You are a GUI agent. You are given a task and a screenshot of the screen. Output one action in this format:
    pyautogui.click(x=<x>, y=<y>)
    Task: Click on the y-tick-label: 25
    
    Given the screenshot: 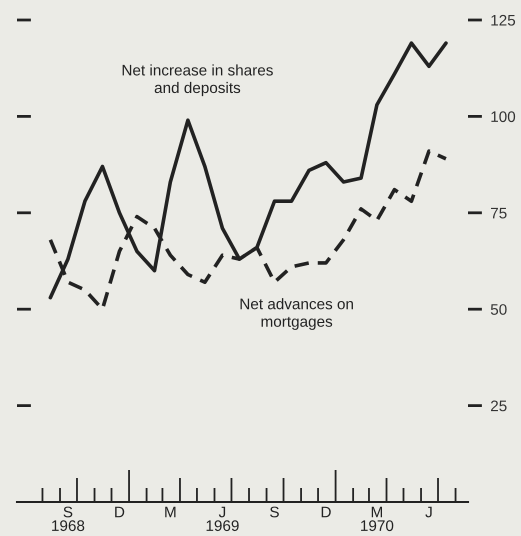 What is the action you would take?
    pyautogui.click(x=498, y=406)
    